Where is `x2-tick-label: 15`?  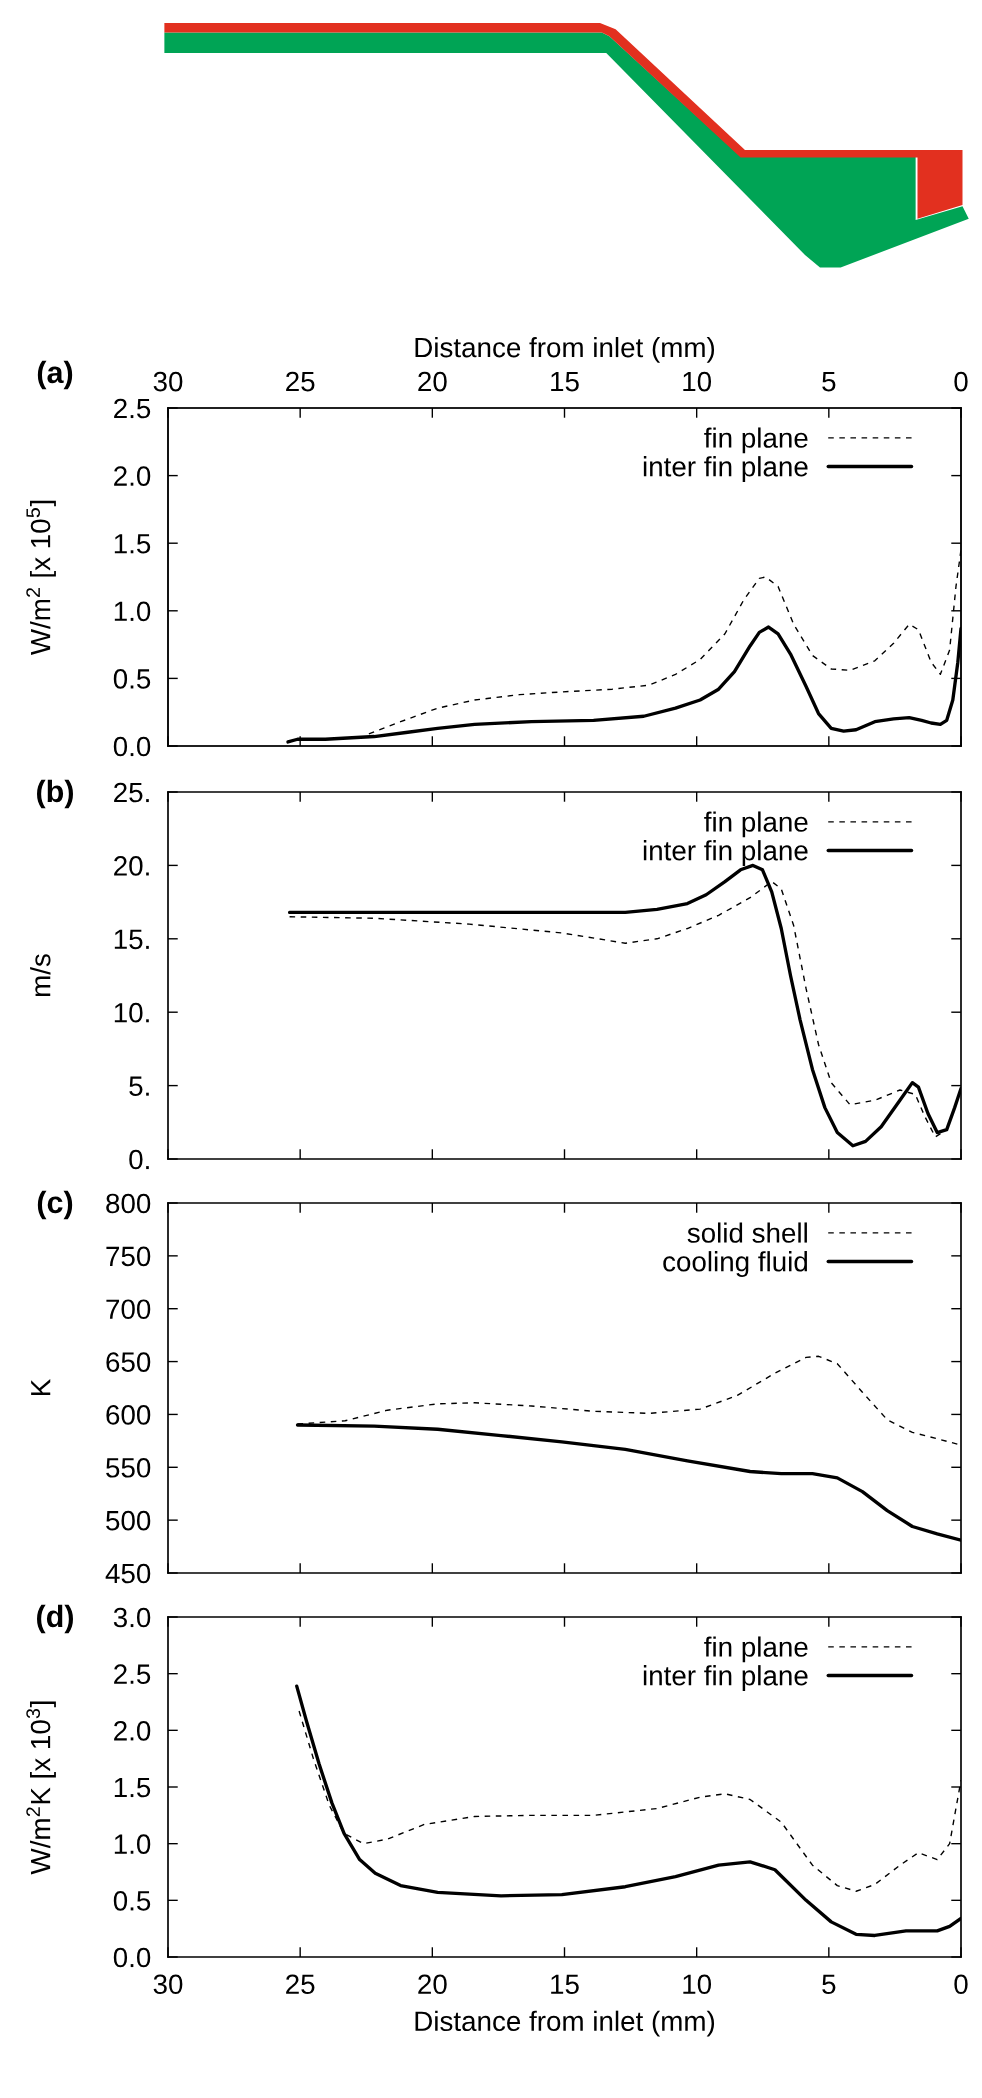 x2-tick-label: 15 is located at coordinates (565, 382).